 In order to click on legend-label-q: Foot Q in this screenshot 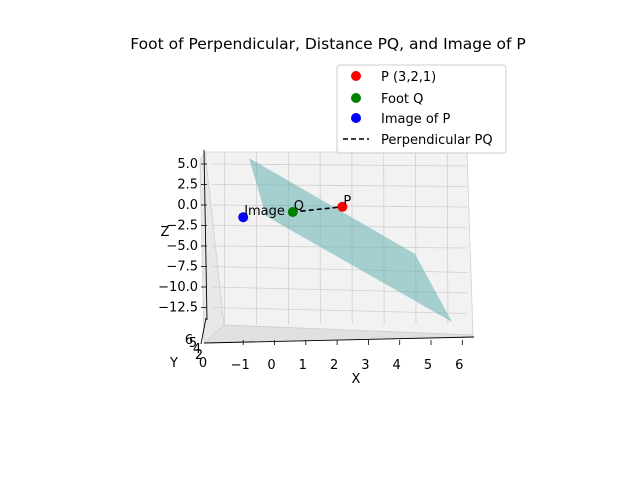, I will do `click(402, 99)`.